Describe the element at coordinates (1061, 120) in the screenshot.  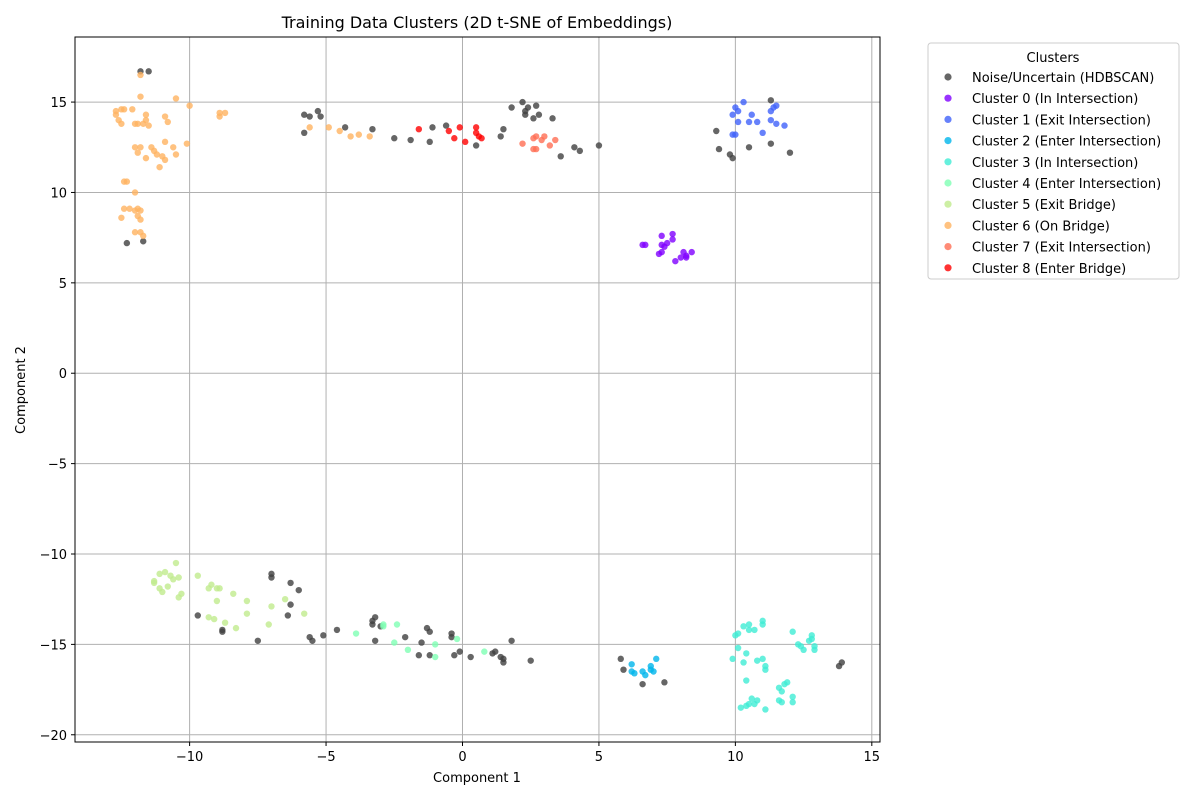
I see `legend-entry: Cluster 1 (Exit Intersection)` at that location.